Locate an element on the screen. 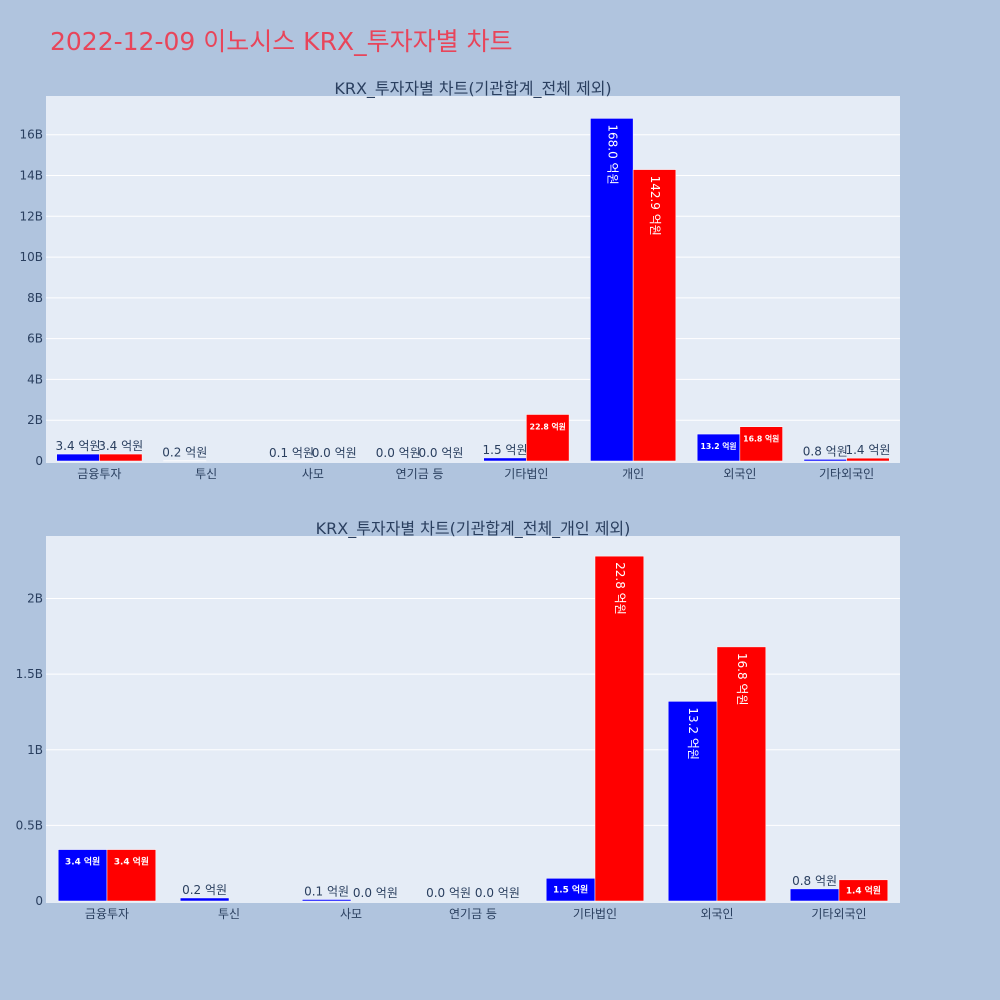  y-tick-label: 6B is located at coordinates (35, 339).